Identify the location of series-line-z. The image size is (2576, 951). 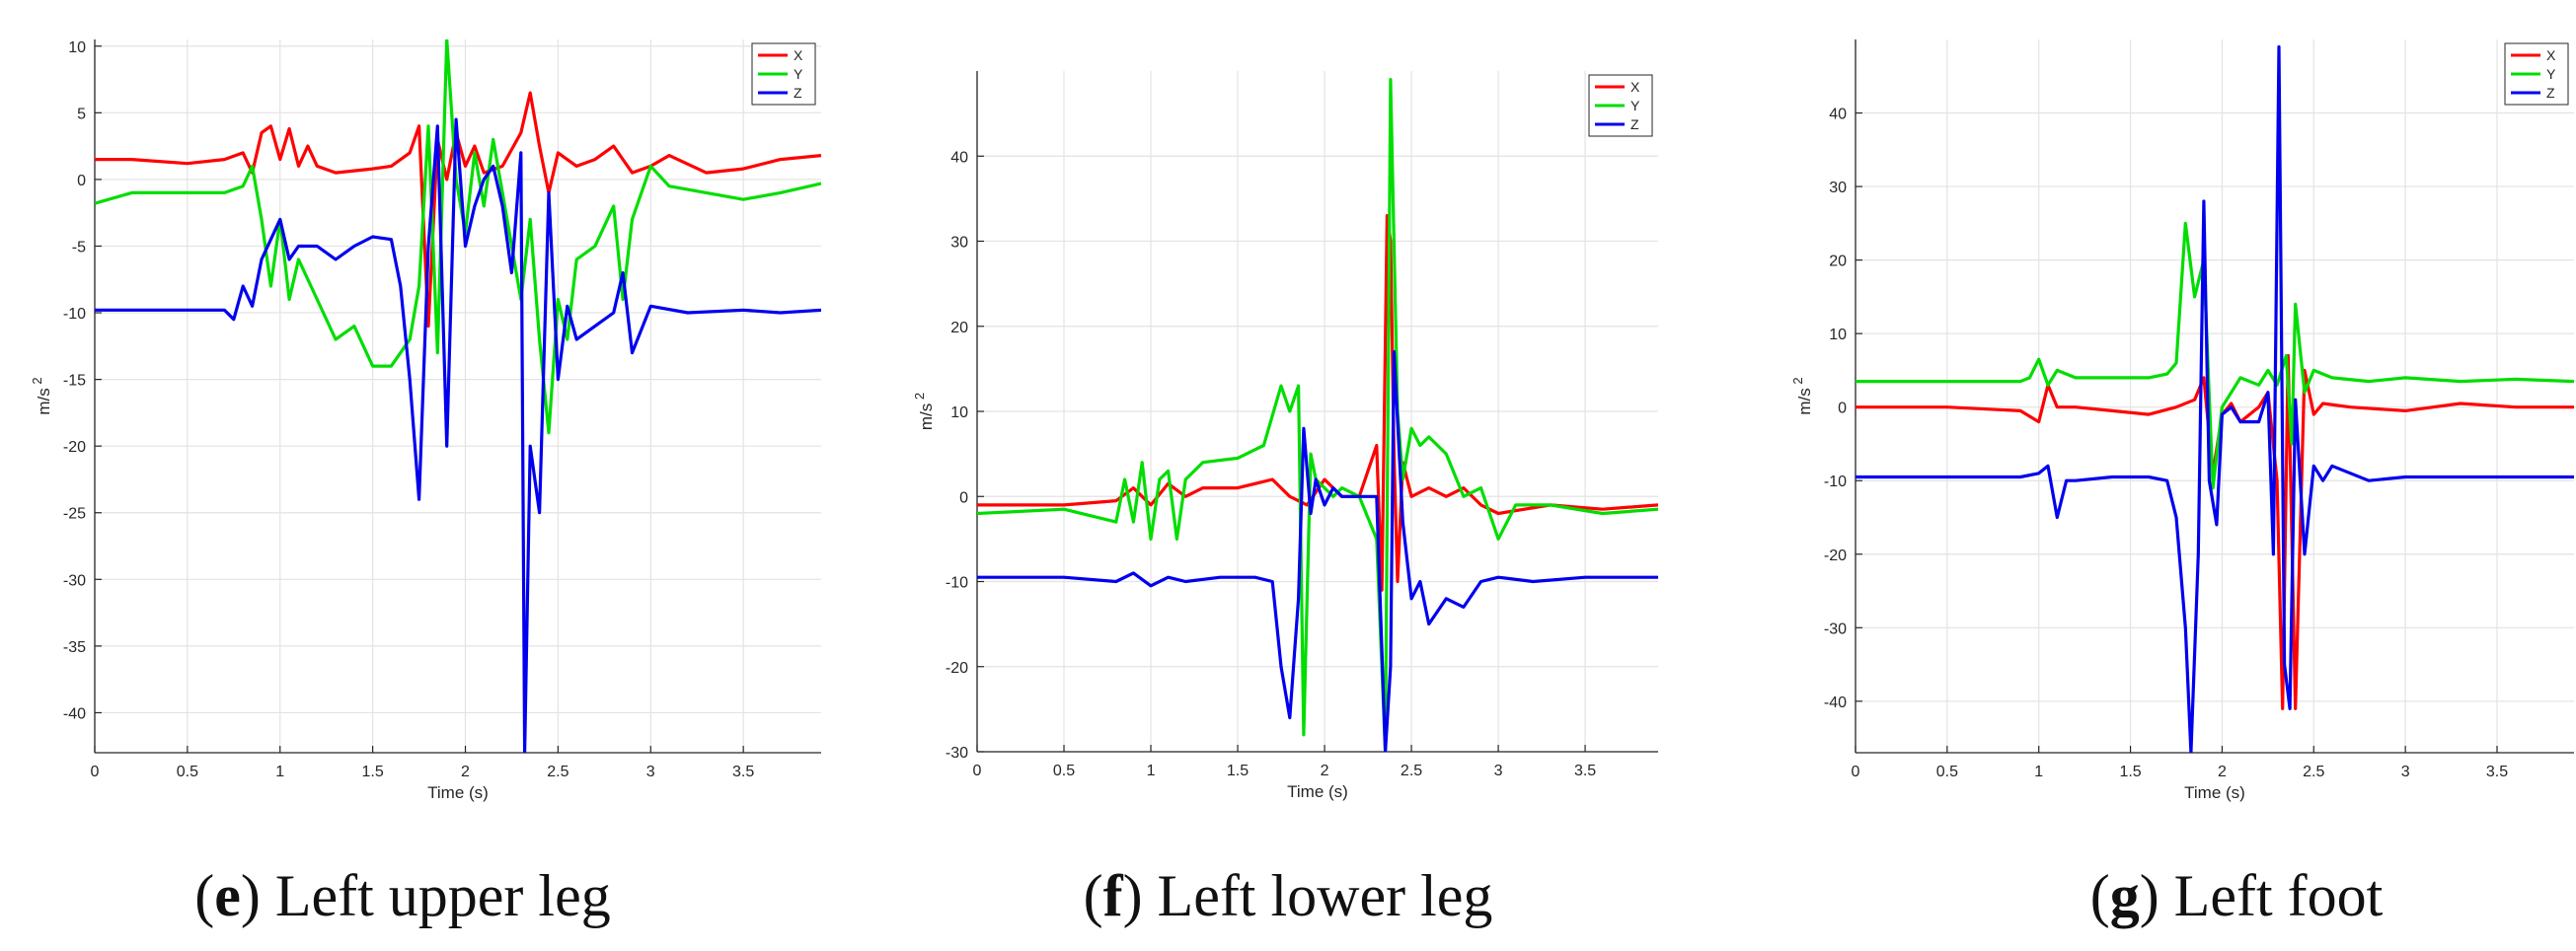
(1317, 551).